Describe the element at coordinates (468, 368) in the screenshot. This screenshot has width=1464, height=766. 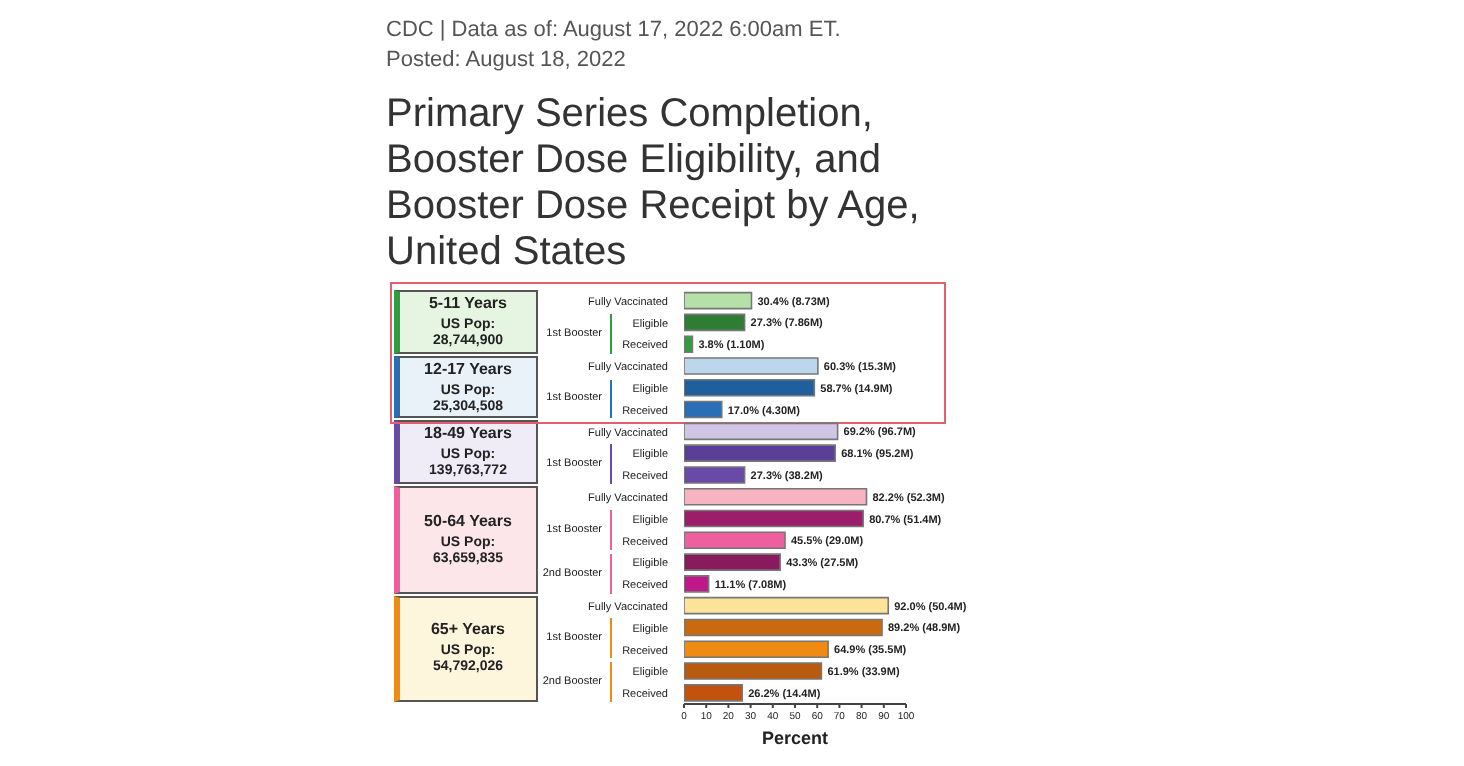
I see `text: 12-17 Years` at that location.